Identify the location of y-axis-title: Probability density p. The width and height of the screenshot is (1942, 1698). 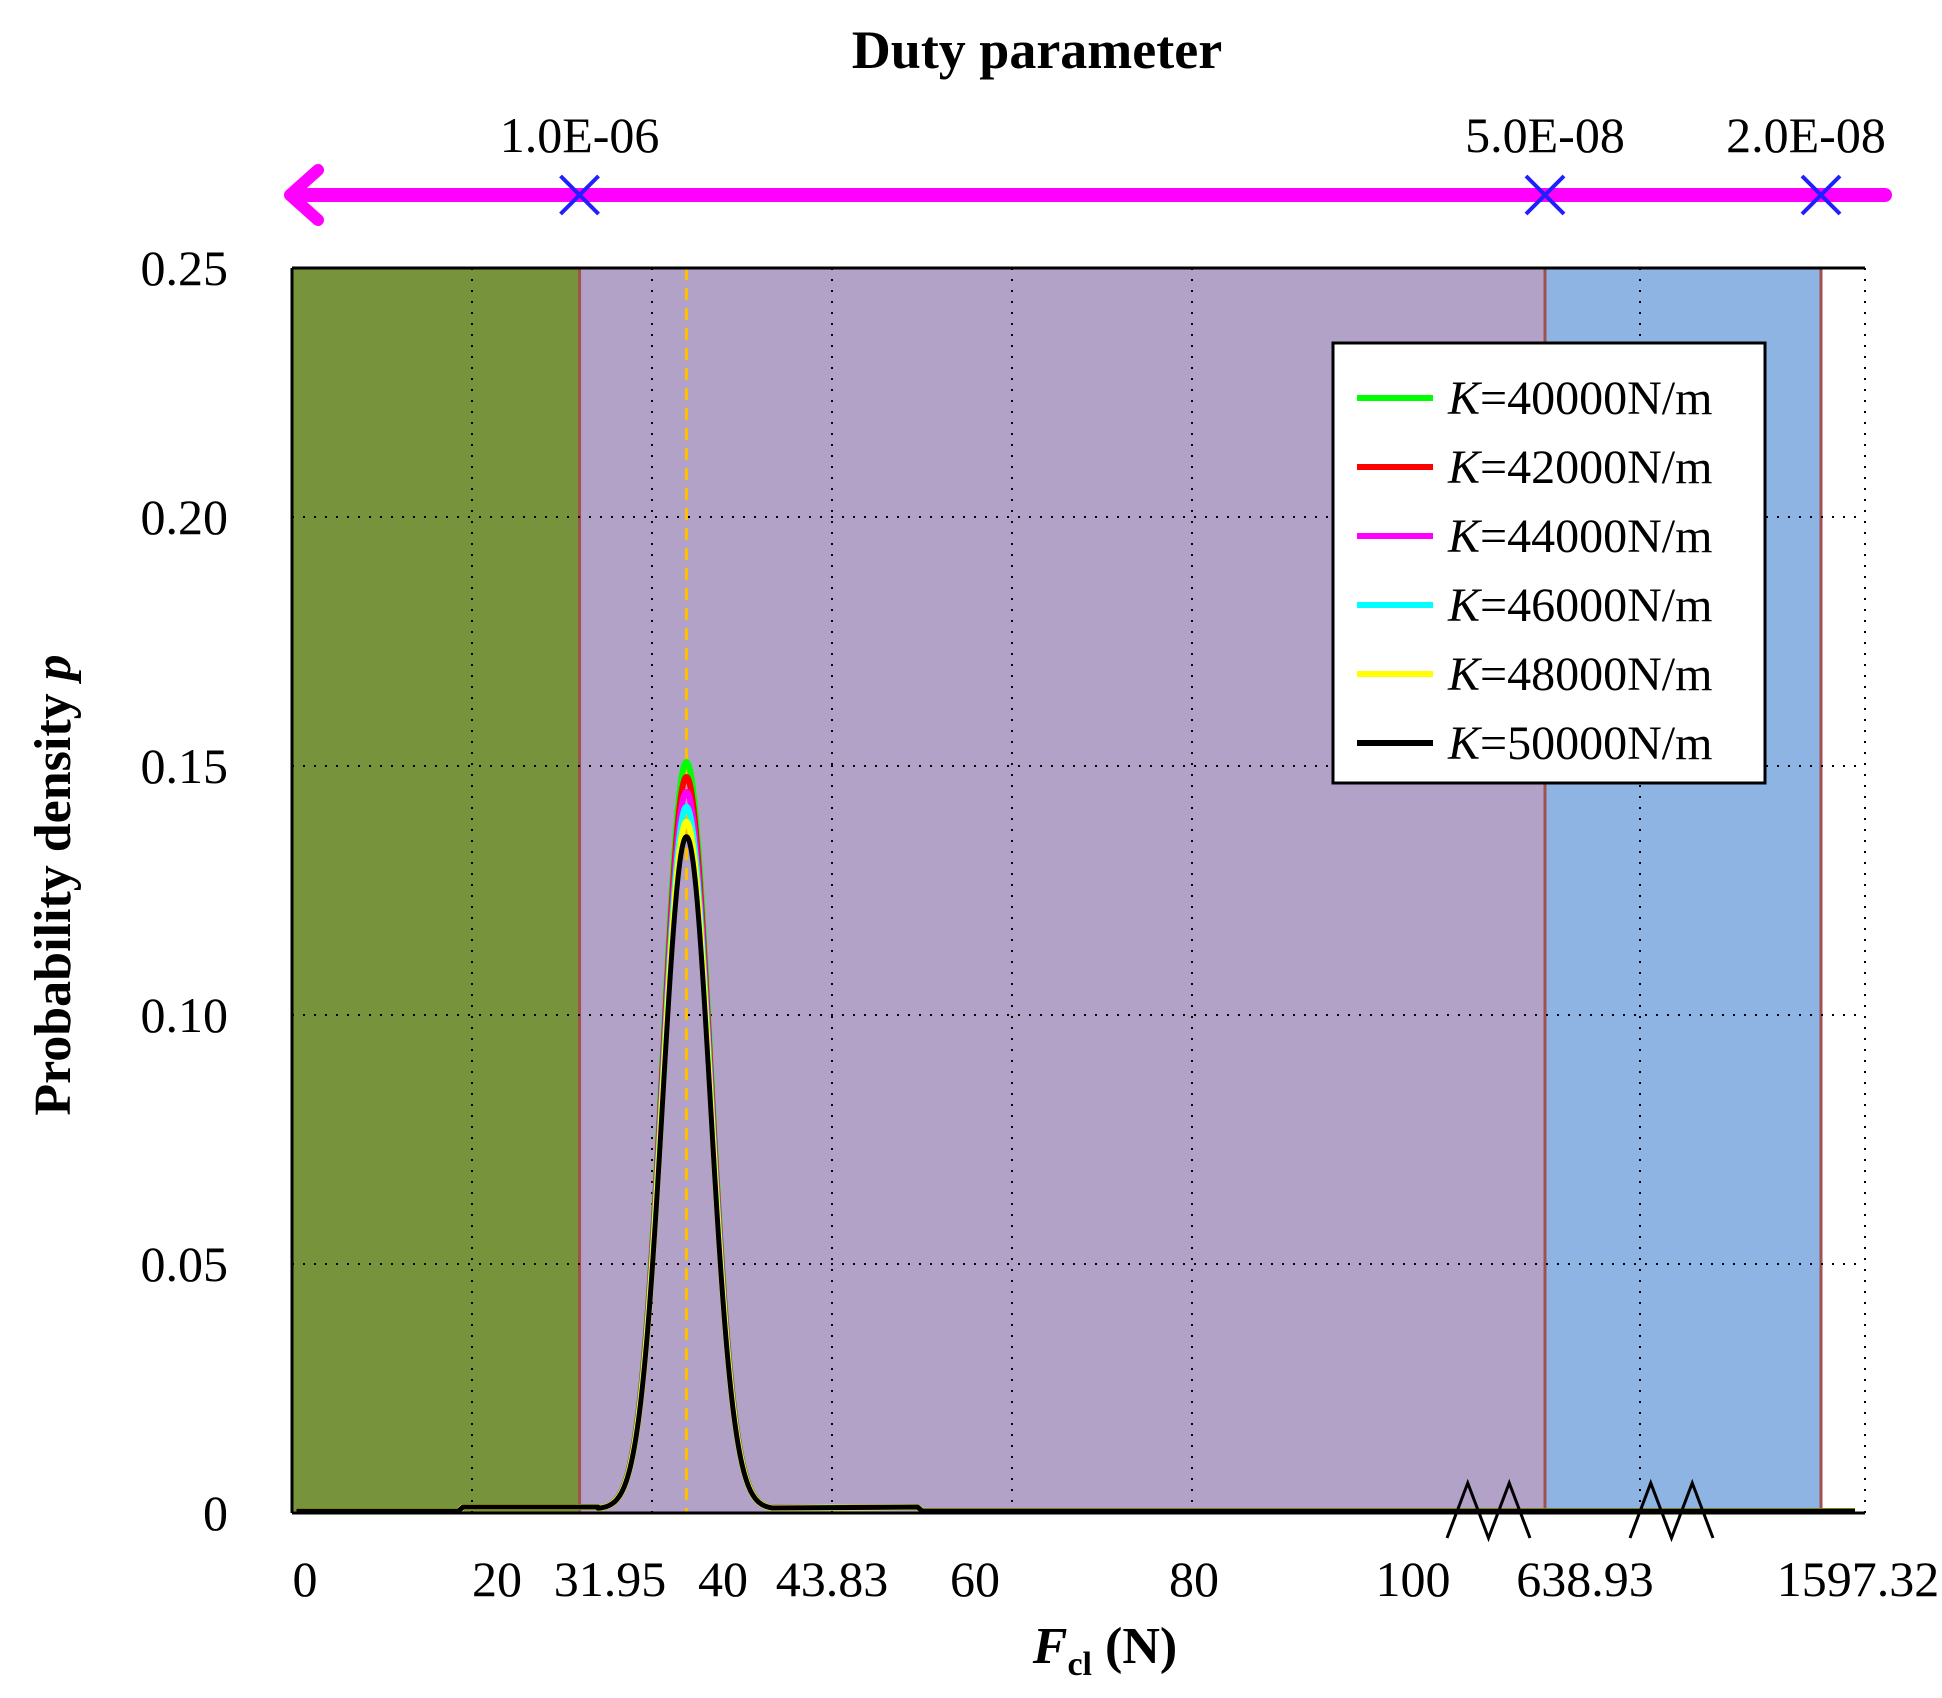
(53, 884).